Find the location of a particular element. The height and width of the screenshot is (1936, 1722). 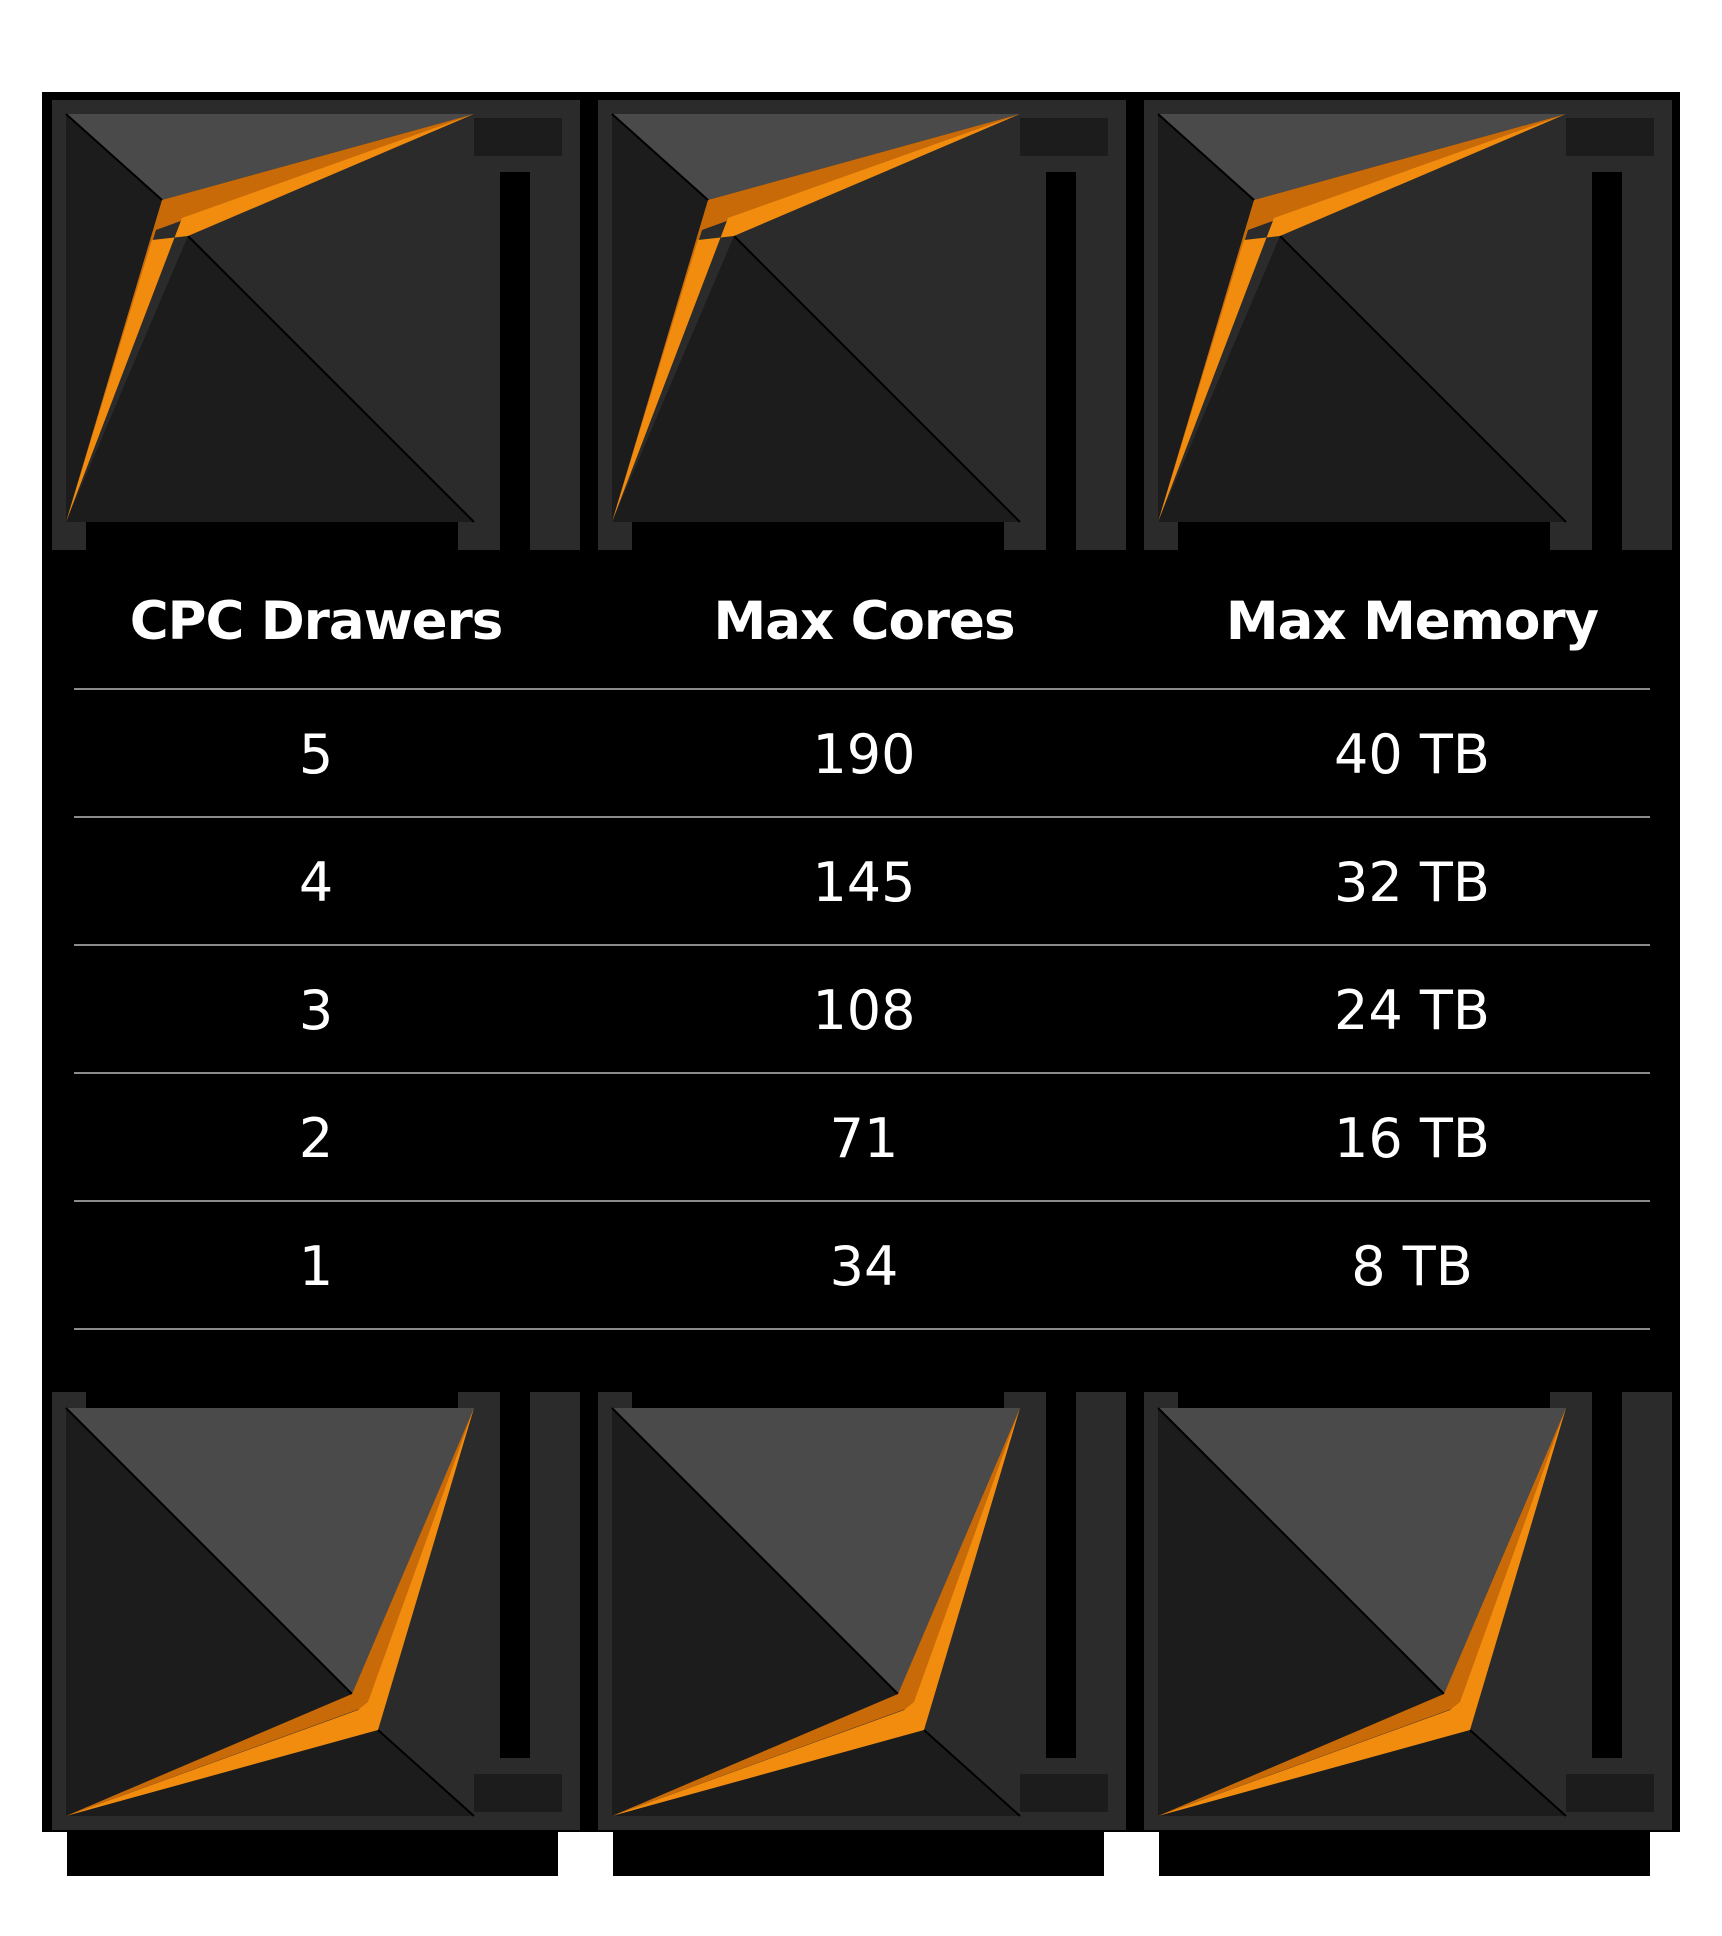

table-row: 4 145 32 TB is located at coordinates (861, 882).